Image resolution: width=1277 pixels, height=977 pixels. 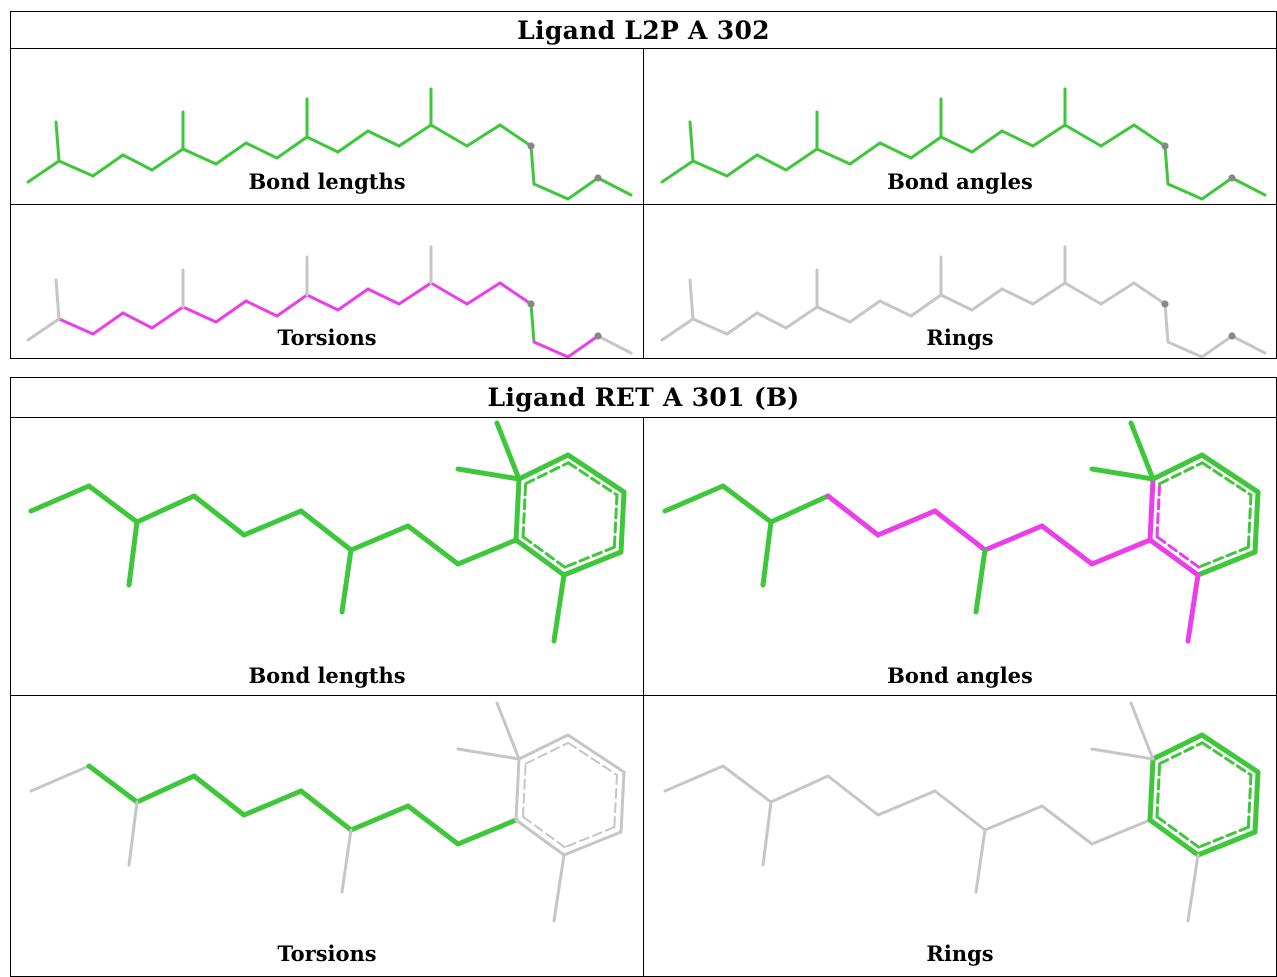 What do you see at coordinates (327, 836) in the screenshot?
I see `panel-torsions: Torsions` at bounding box center [327, 836].